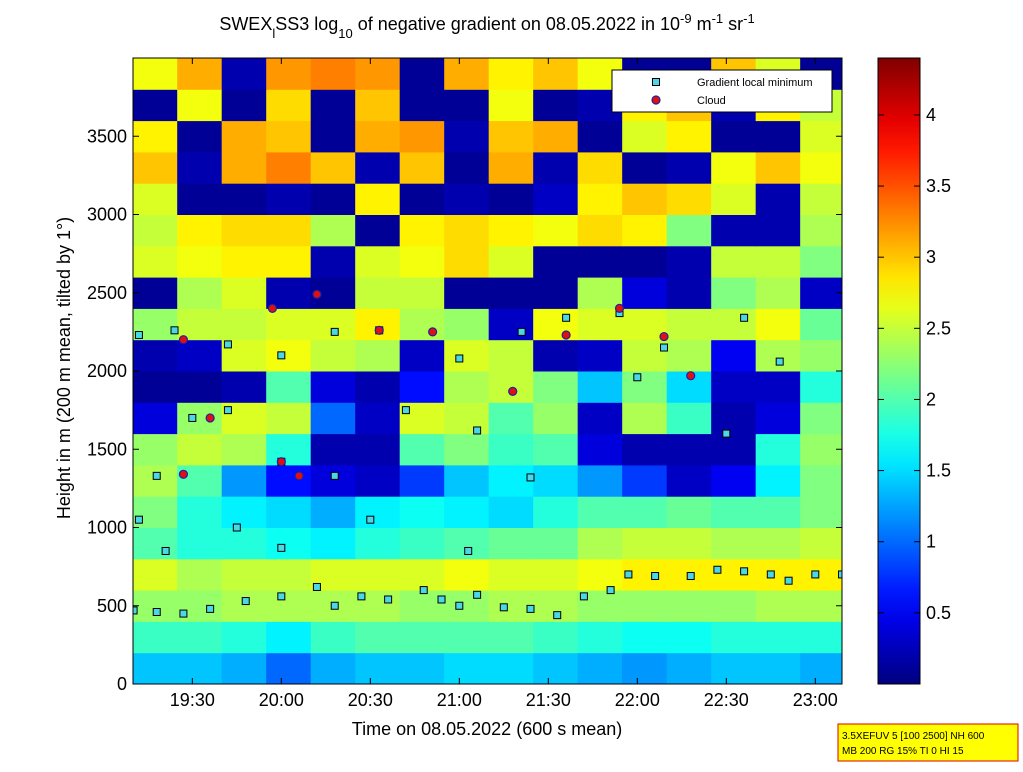 The image size is (1023, 772). What do you see at coordinates (899, 371) in the screenshot?
I see `colorbar` at bounding box center [899, 371].